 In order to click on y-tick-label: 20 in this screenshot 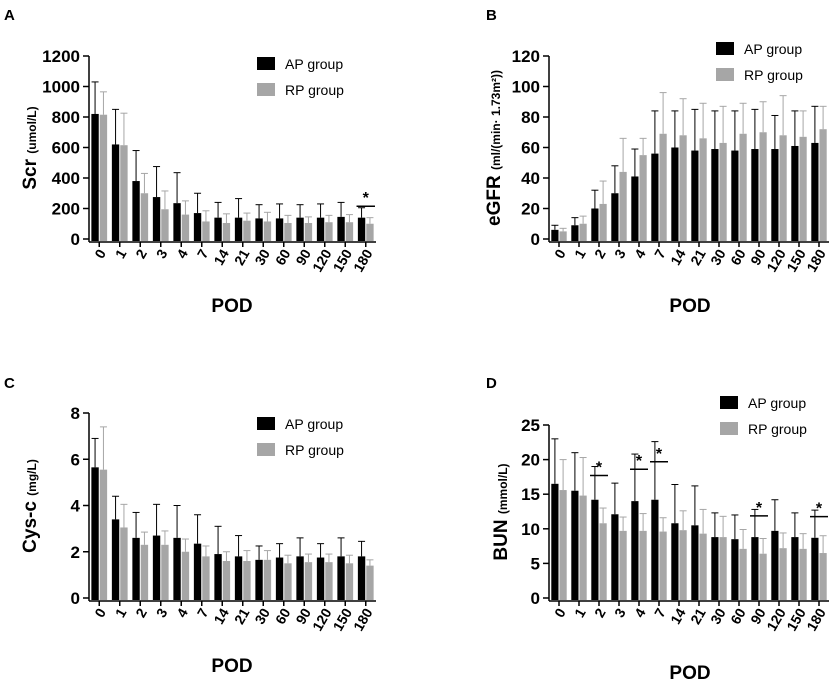, I will do `click(530, 209)`.